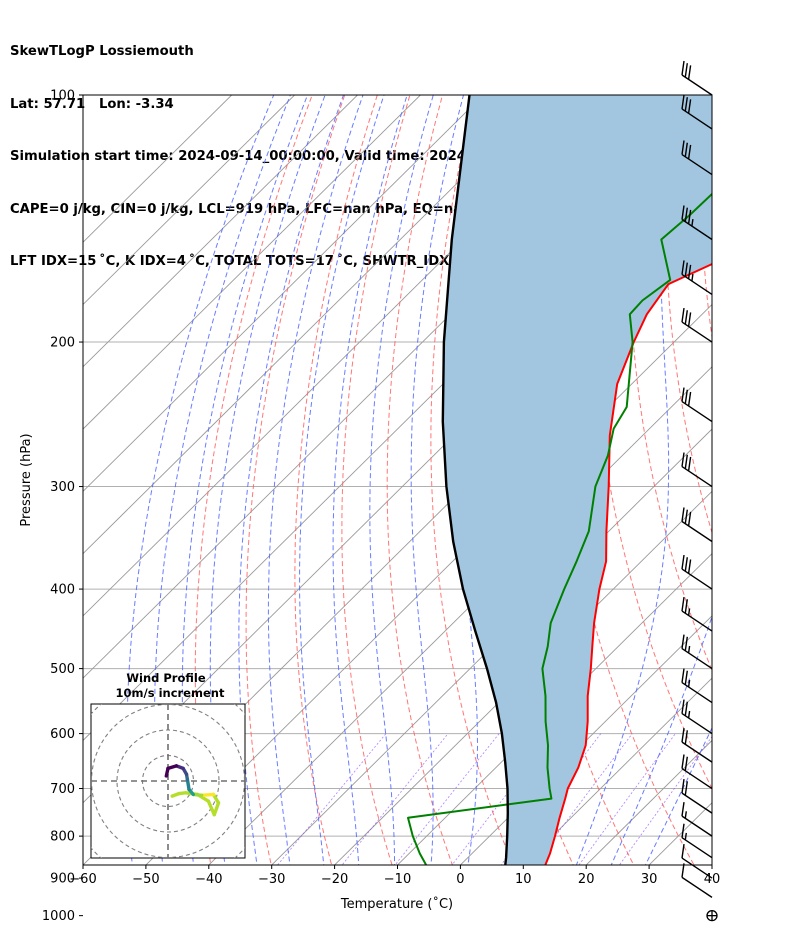 The height and width of the screenshot is (937, 794). I want to click on hodograph-rings, so click(168, 781).